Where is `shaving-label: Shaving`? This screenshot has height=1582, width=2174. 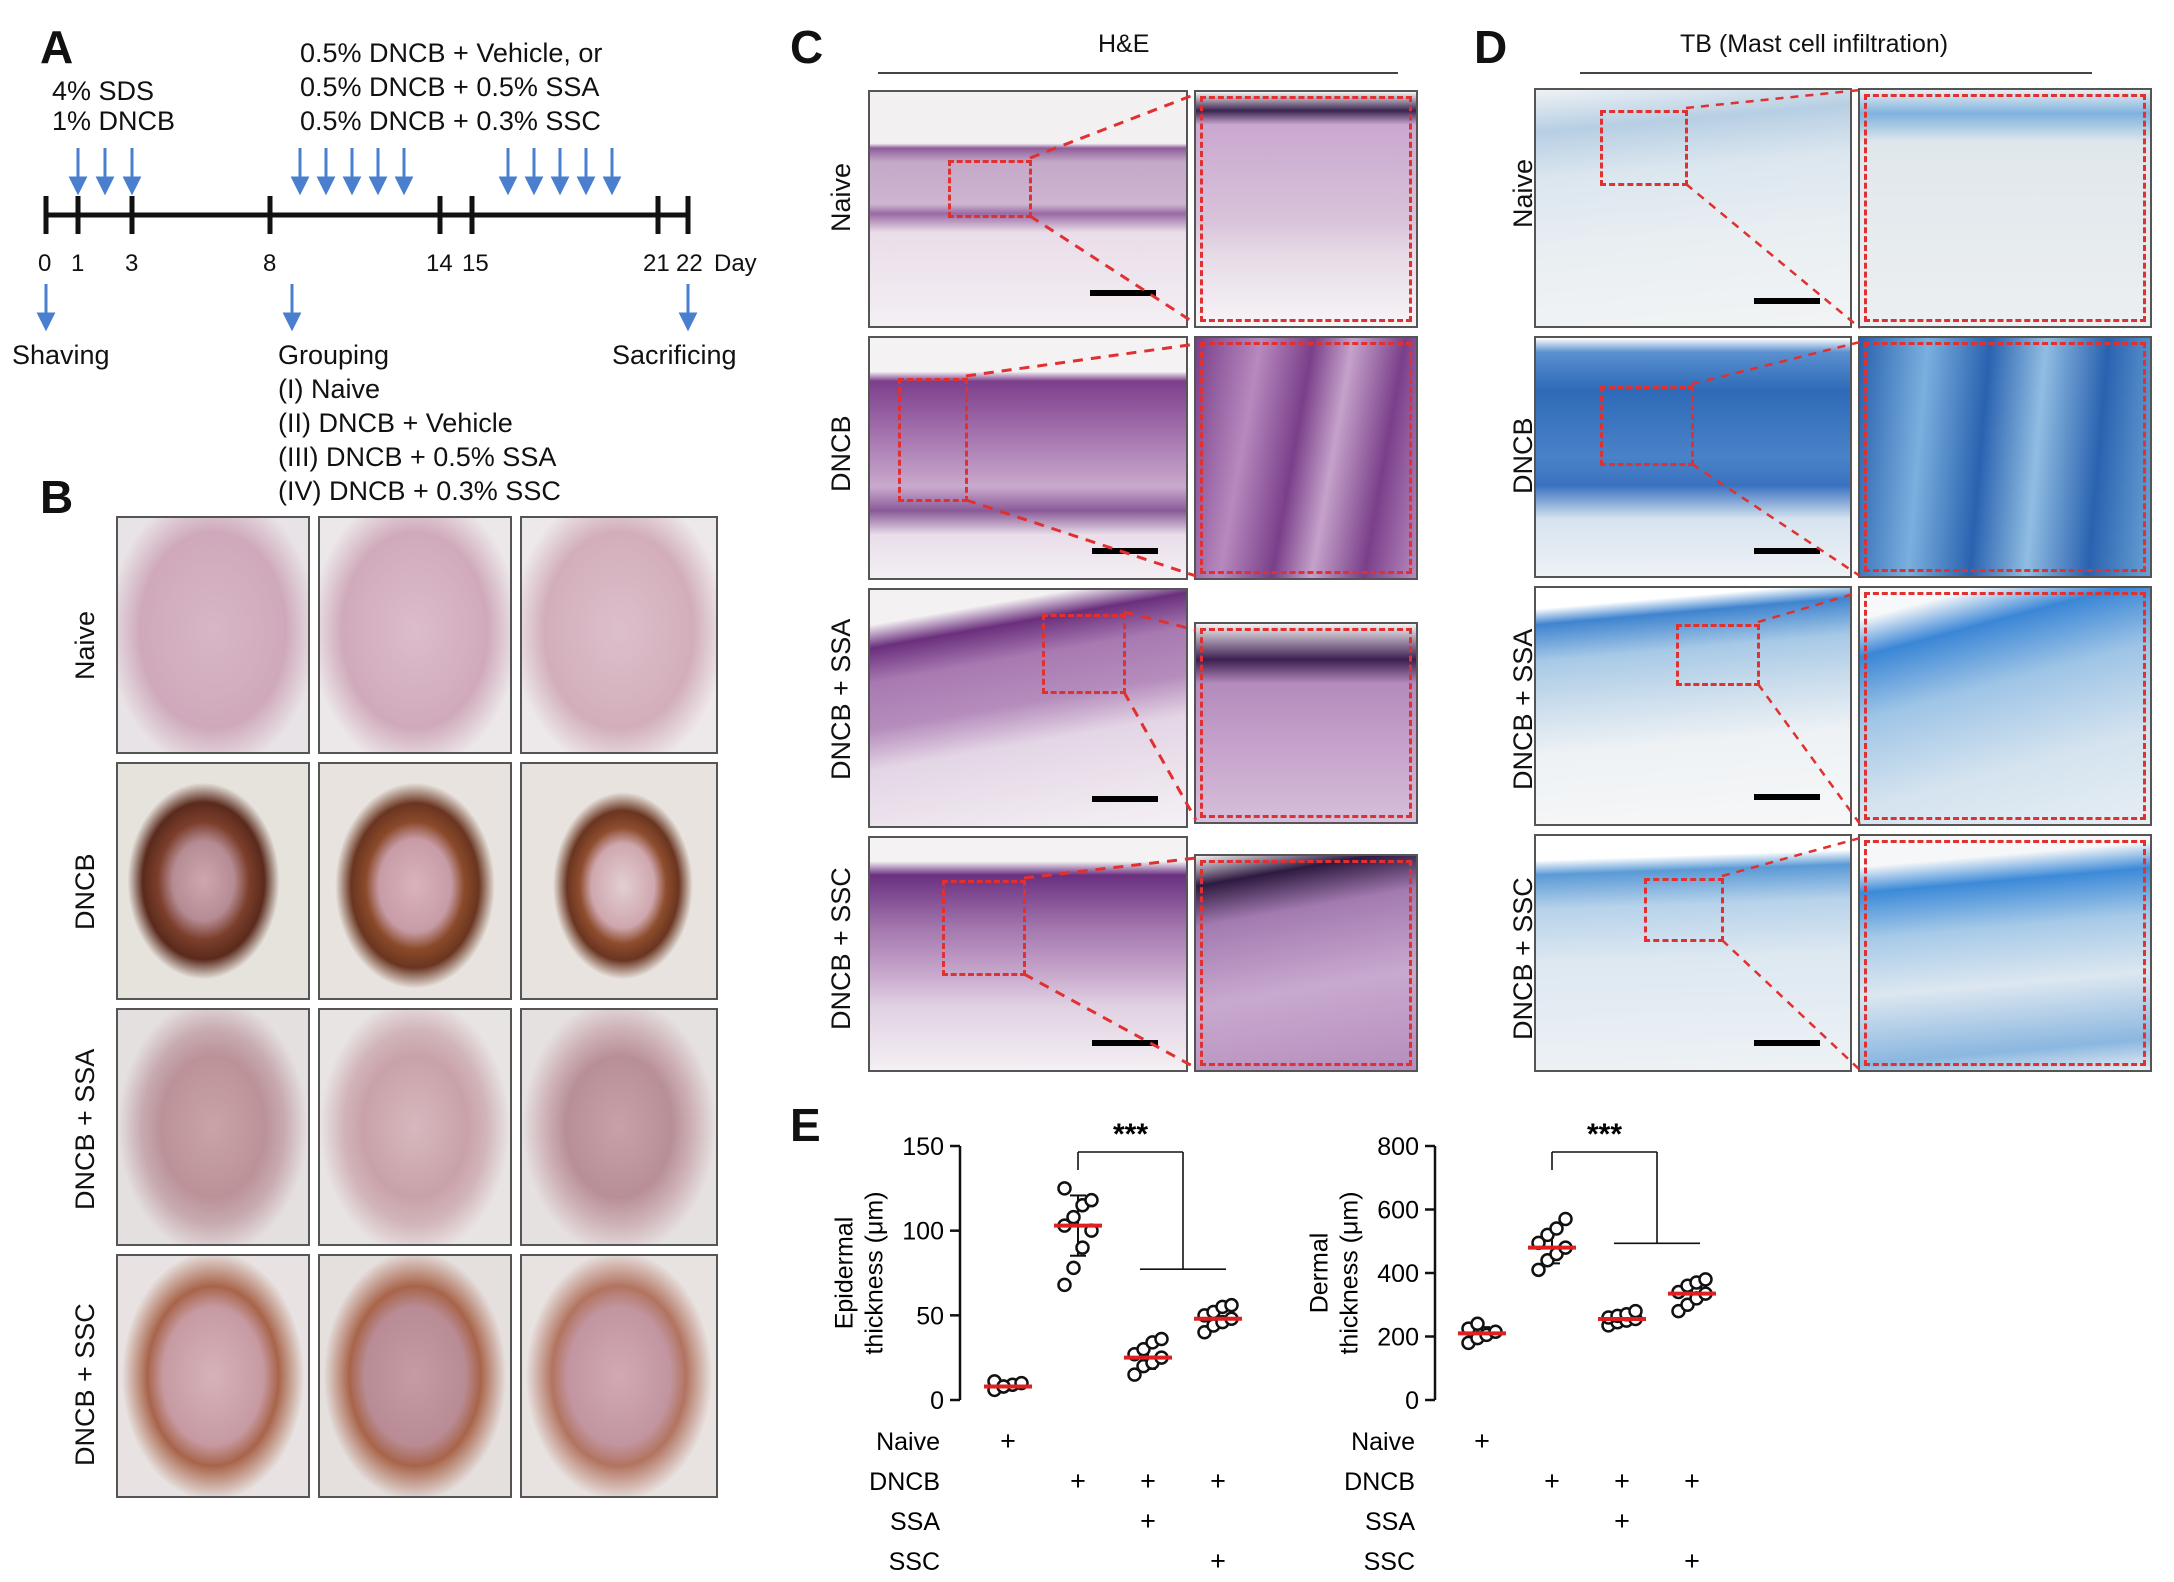
shaving-label: Shaving is located at coordinates (61, 355).